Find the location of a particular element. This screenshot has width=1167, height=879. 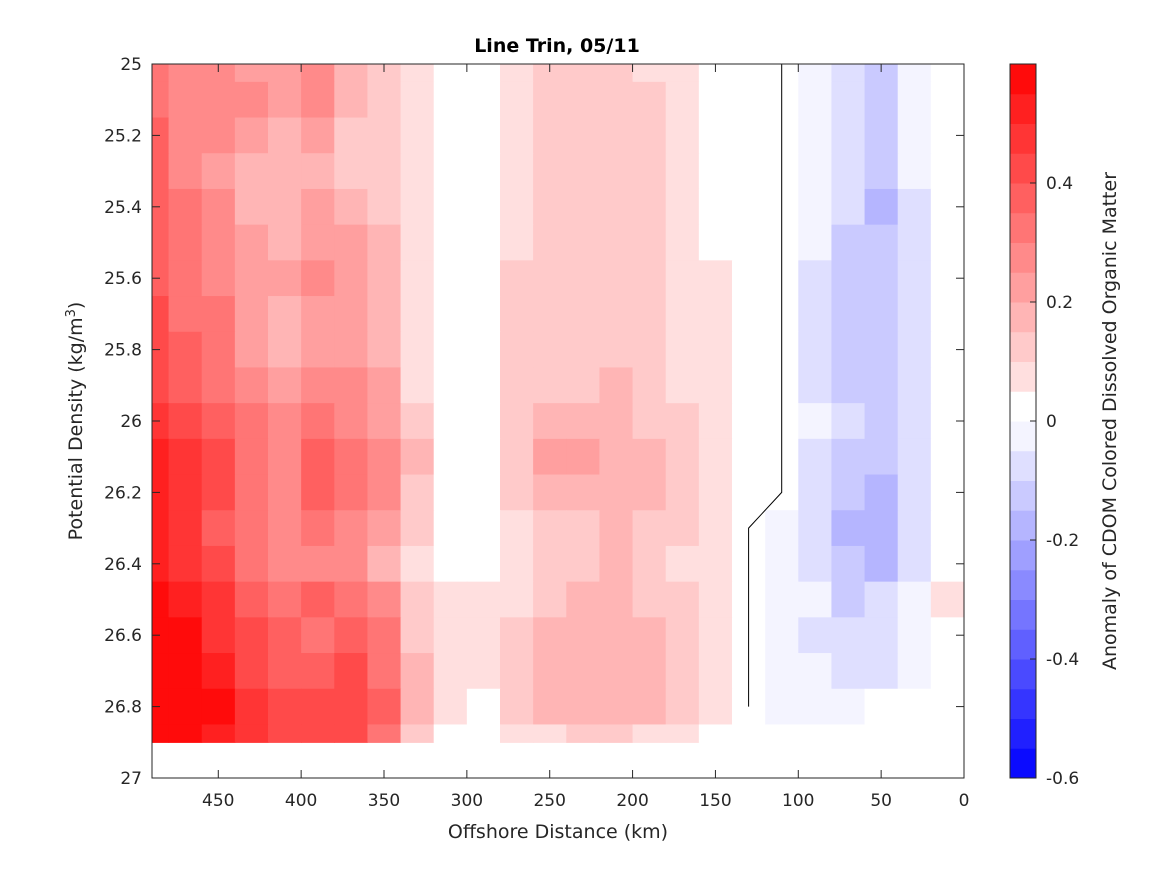

x-axis-label: Offshore Distance (km) is located at coordinates (558, 832).